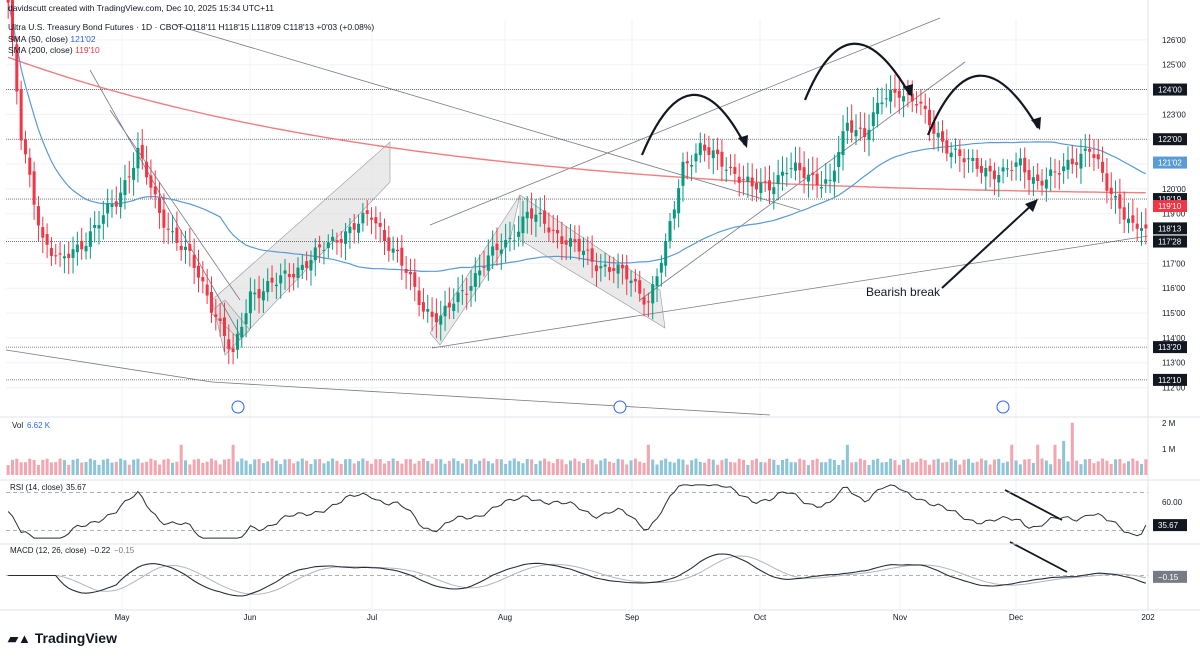 The width and height of the screenshot is (1200, 658). What do you see at coordinates (577, 575) in the screenshot?
I see `macd-pane` at bounding box center [577, 575].